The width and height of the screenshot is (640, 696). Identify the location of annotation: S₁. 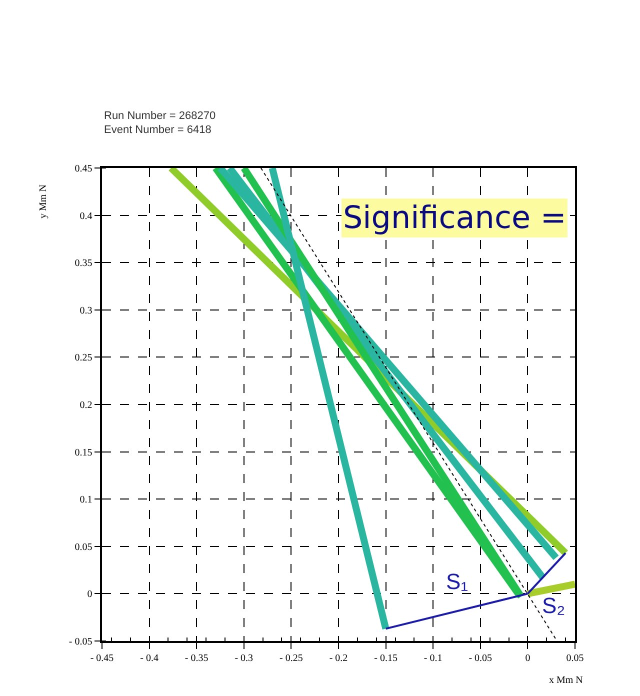
(457, 581).